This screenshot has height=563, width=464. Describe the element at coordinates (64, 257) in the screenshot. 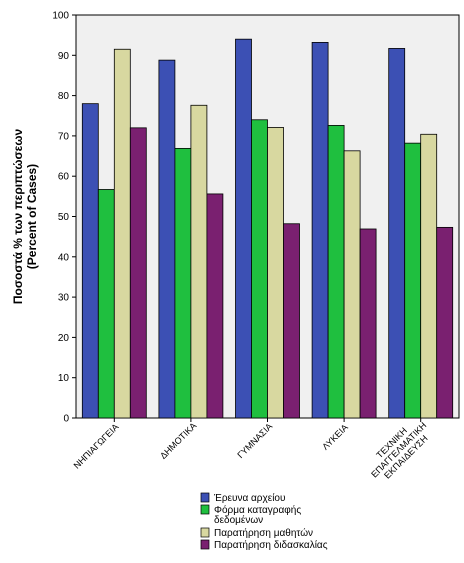

I see `y-tick-label: 40` at that location.